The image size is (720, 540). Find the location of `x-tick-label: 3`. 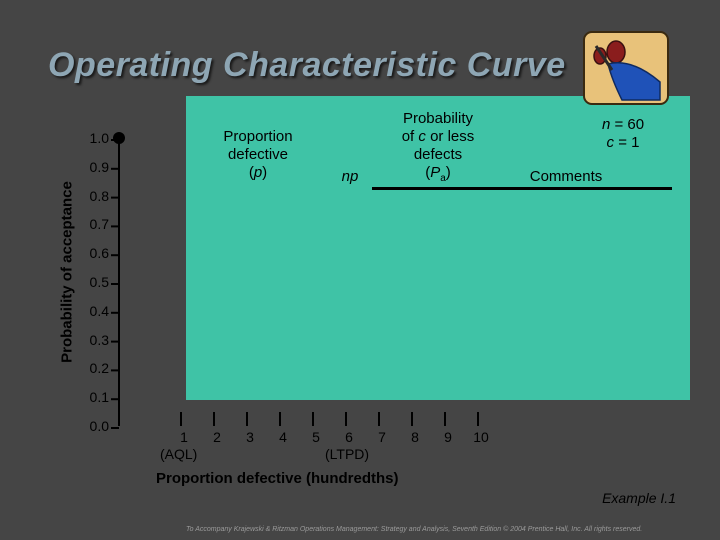

x-tick-label: 3 is located at coordinates (250, 437).